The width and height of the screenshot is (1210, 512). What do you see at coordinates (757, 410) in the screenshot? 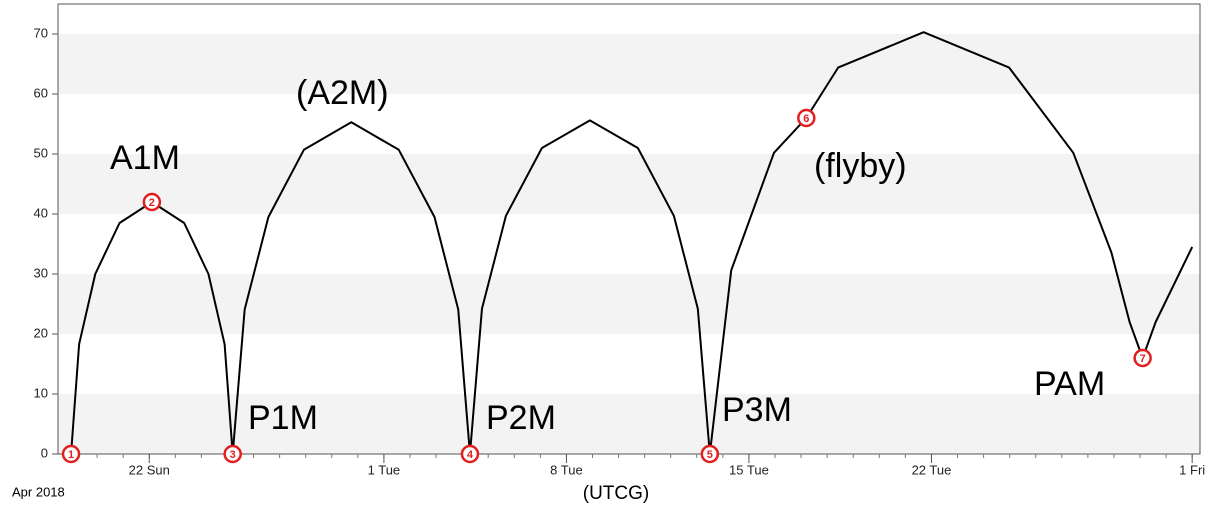
I see `annotation: P3M` at bounding box center [757, 410].